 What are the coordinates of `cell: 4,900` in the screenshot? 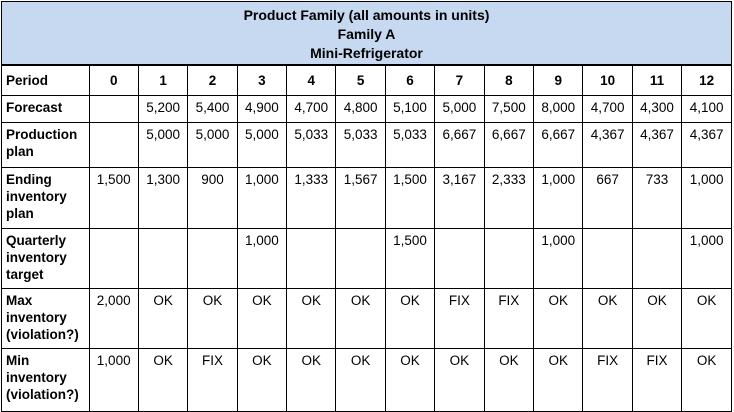 It's located at (262, 109).